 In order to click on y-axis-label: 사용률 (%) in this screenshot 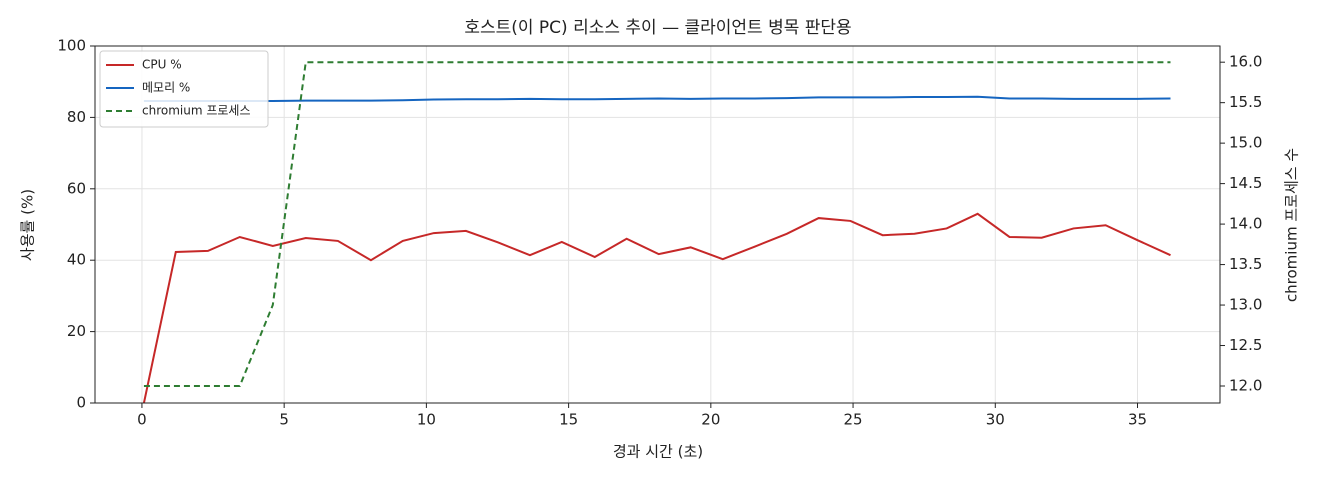, I will do `click(28, 225)`.